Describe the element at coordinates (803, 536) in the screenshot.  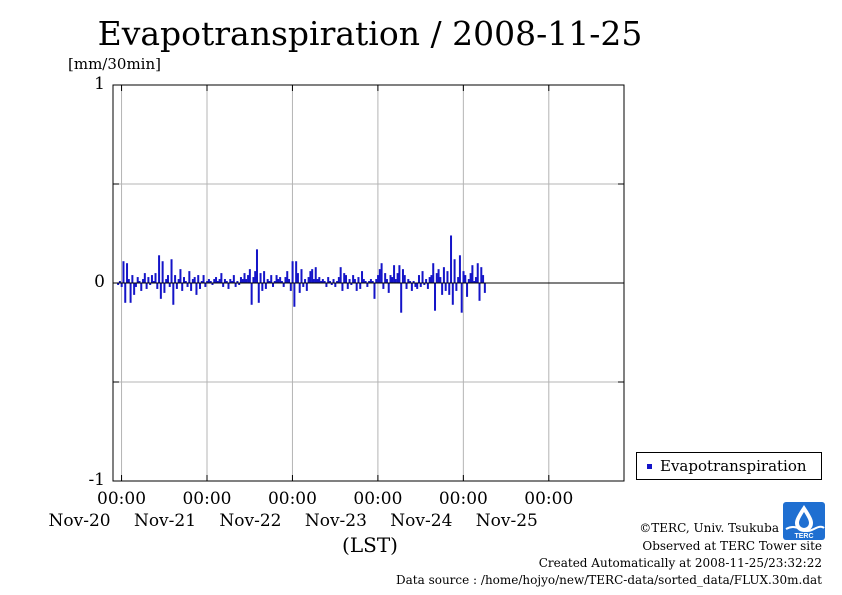
I see `logo-text: TERC` at that location.